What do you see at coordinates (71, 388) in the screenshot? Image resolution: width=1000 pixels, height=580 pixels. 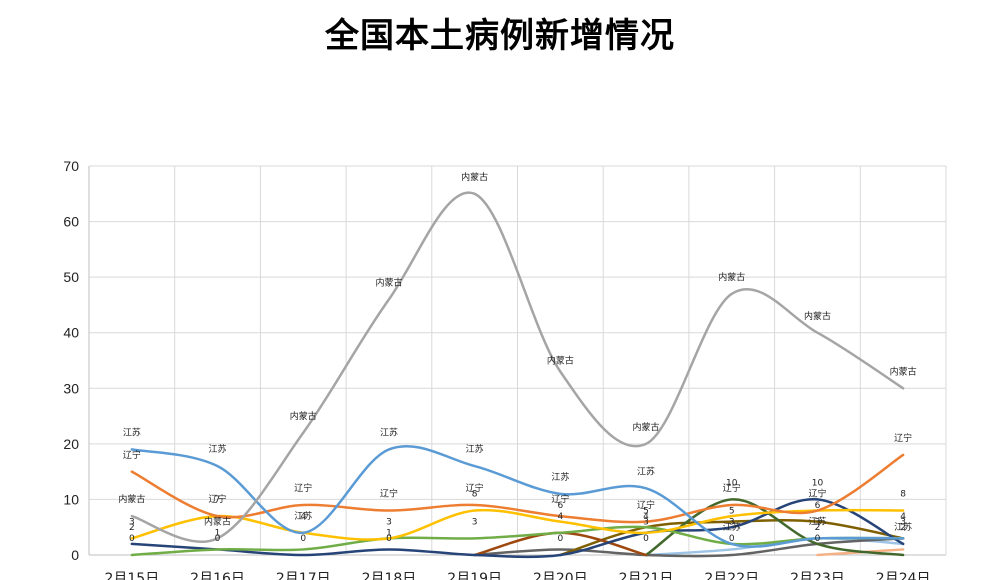 I see `y-tick-label: 30` at bounding box center [71, 388].